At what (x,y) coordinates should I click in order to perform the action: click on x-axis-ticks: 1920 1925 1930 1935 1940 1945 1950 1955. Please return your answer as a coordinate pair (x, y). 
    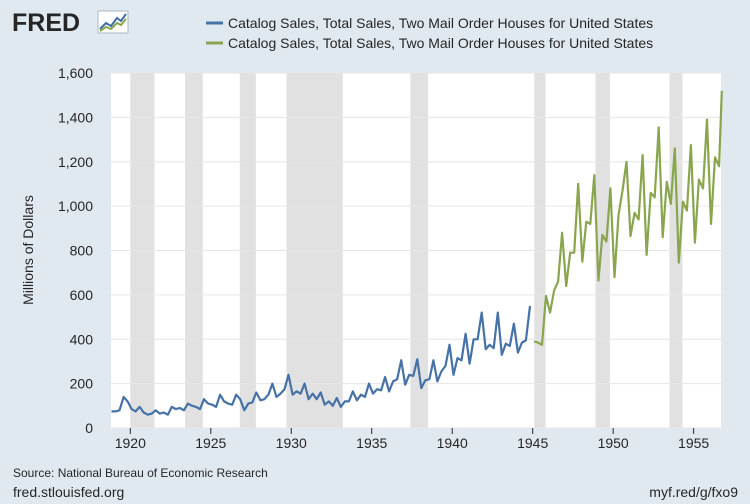
    Looking at the image, I should click on (412, 439).